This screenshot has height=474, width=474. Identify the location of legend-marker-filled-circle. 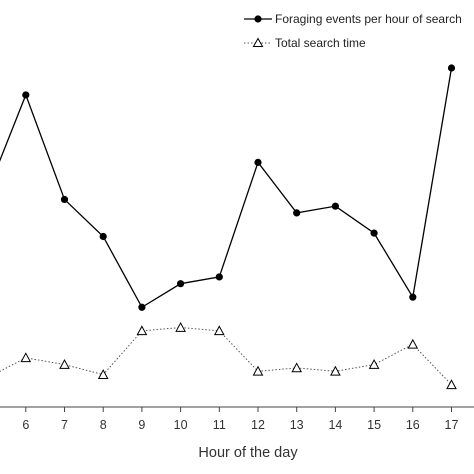
(258, 19).